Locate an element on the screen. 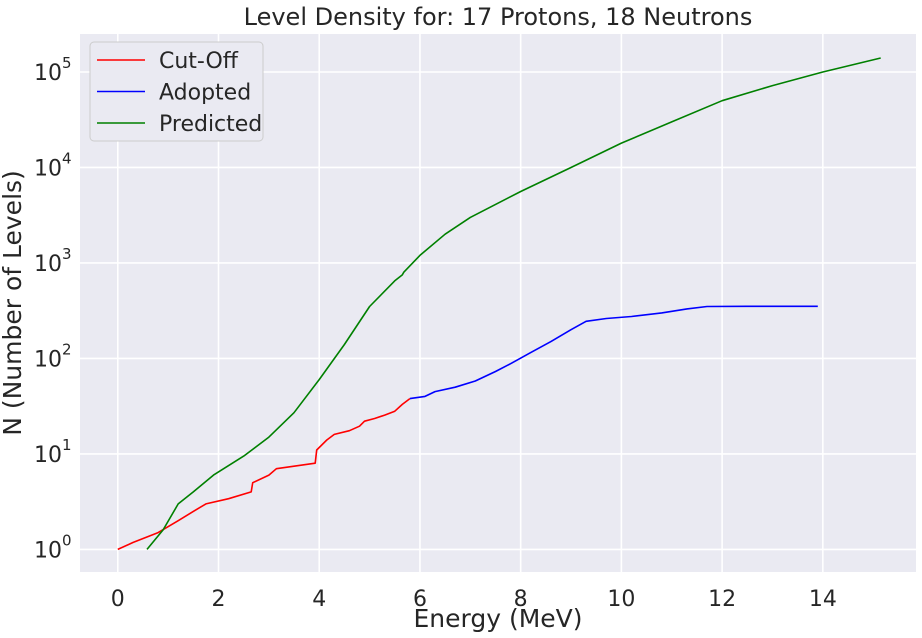  x-tick-label: 0 is located at coordinates (118, 599).